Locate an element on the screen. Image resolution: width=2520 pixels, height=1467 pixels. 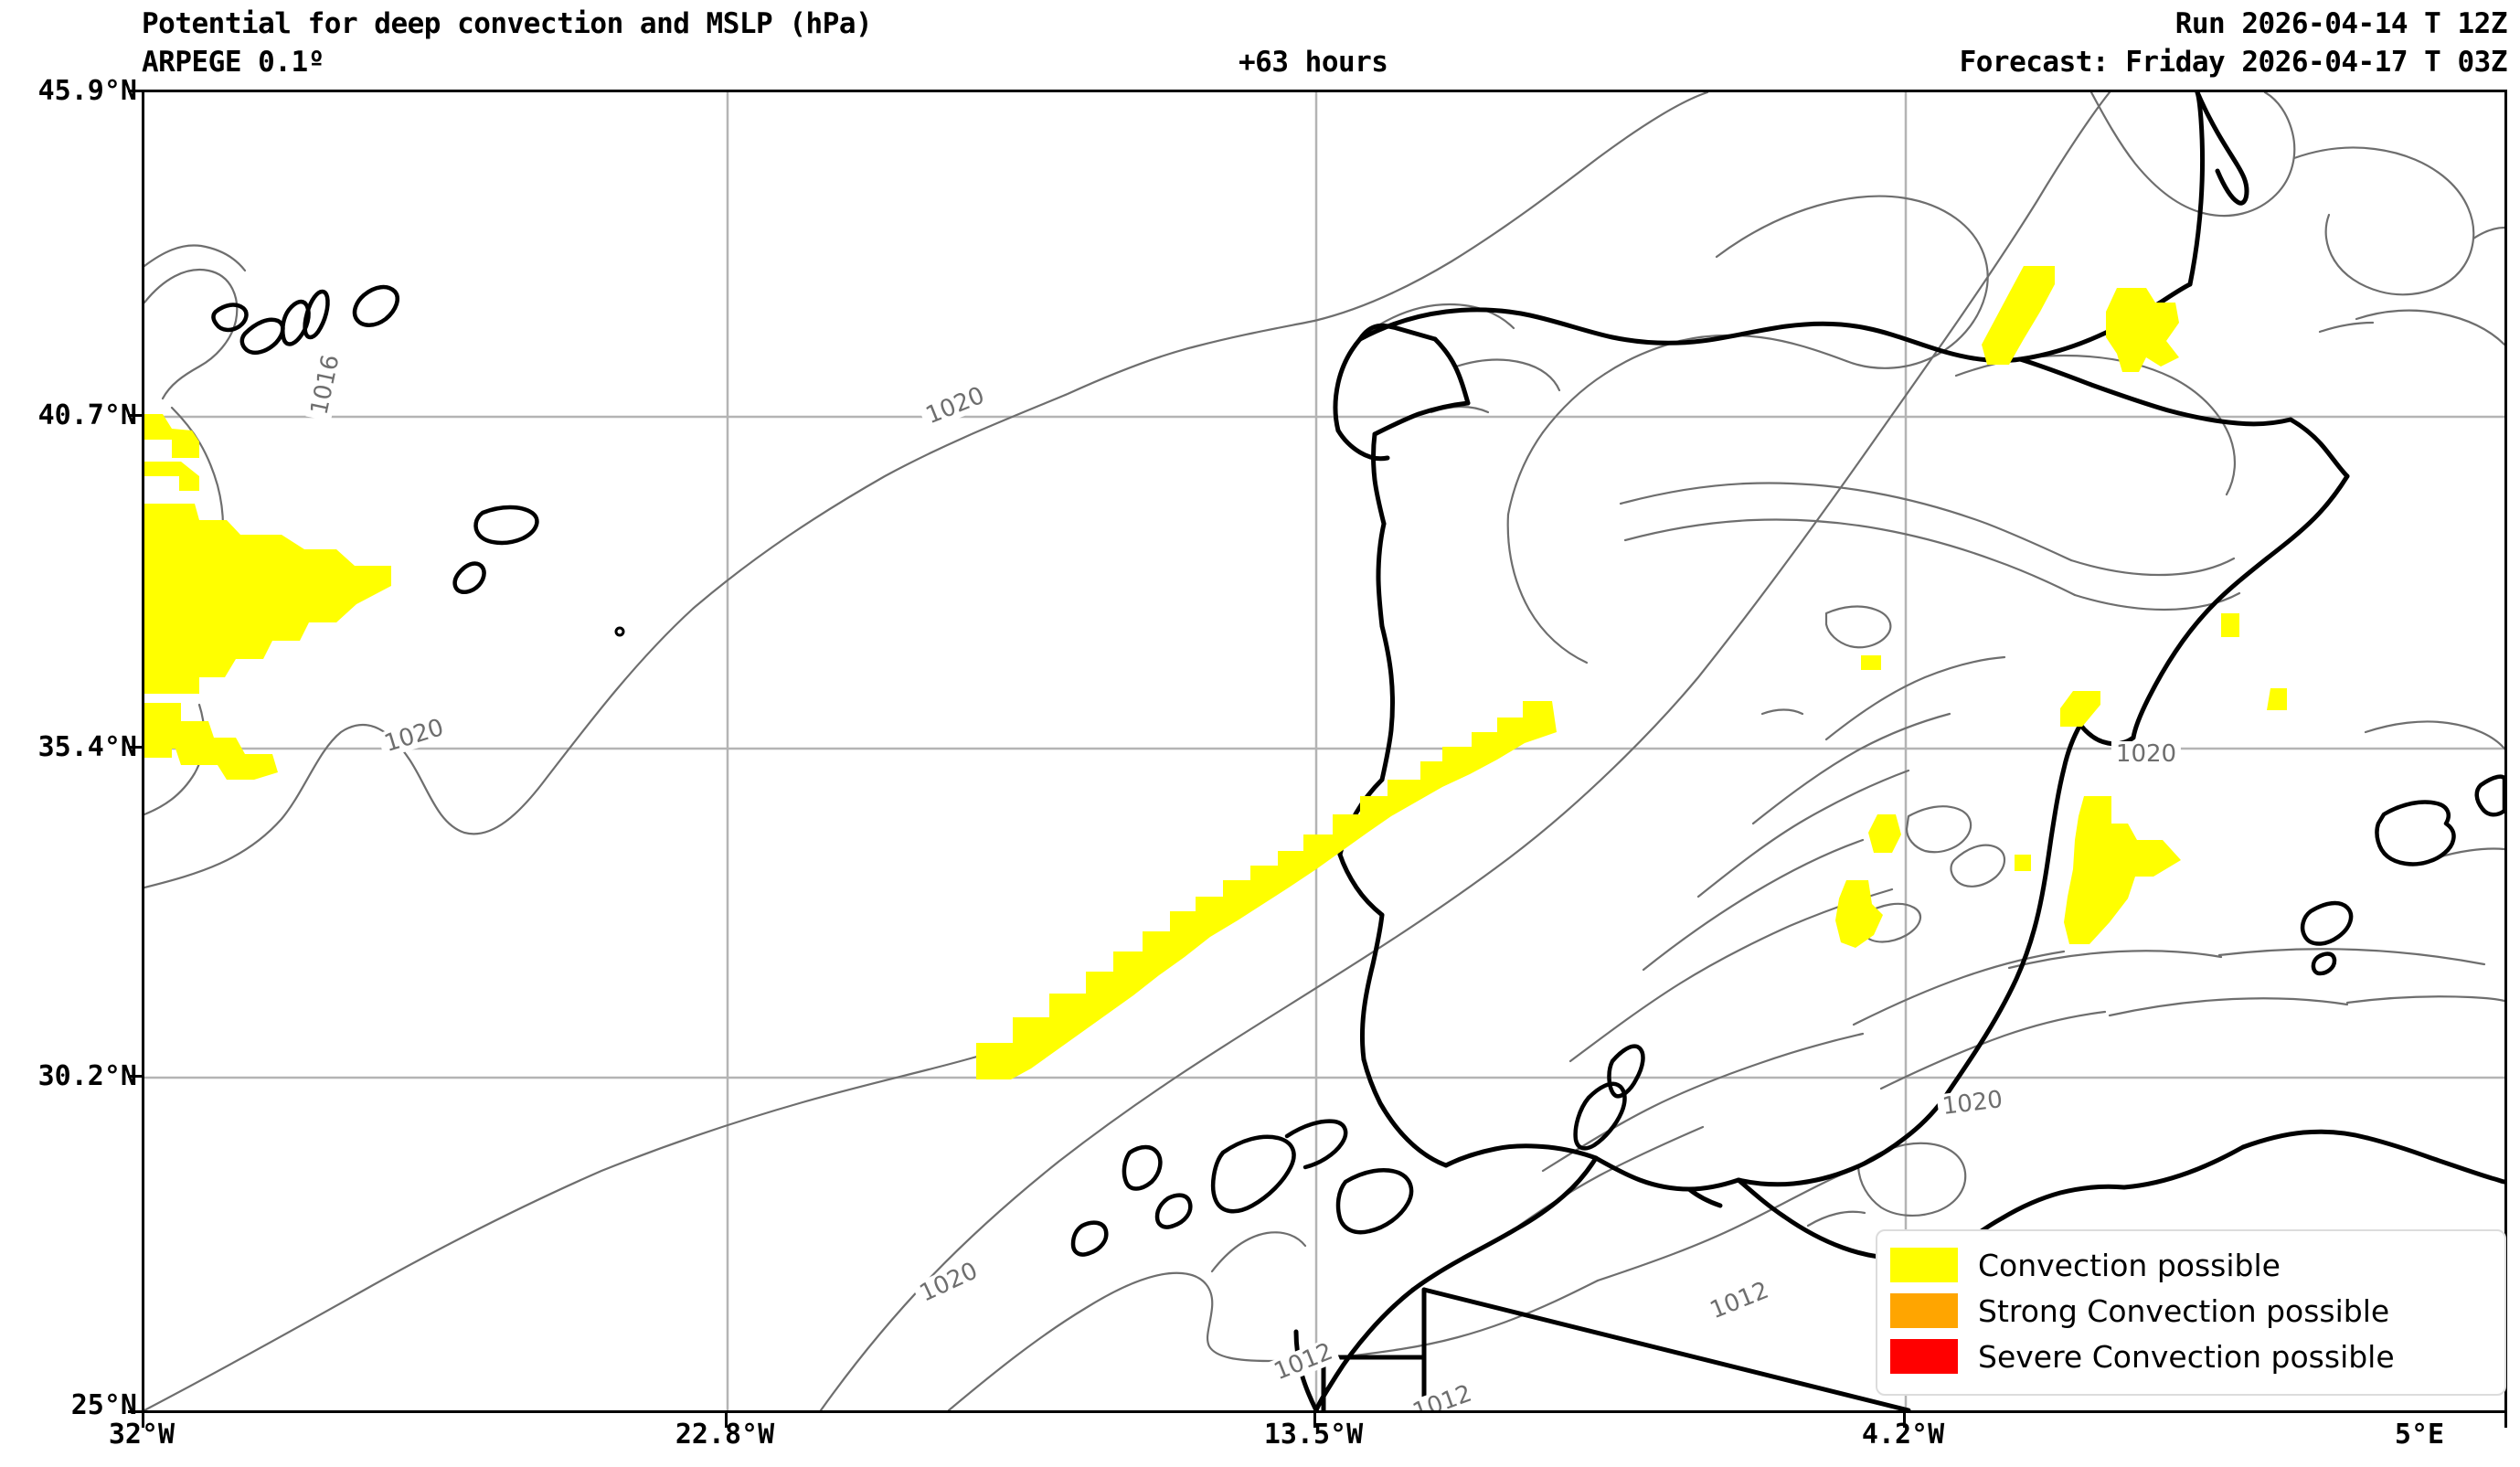
run-timestamp: Run 2026-04-14 T 12Z is located at coordinates (2341, 23).